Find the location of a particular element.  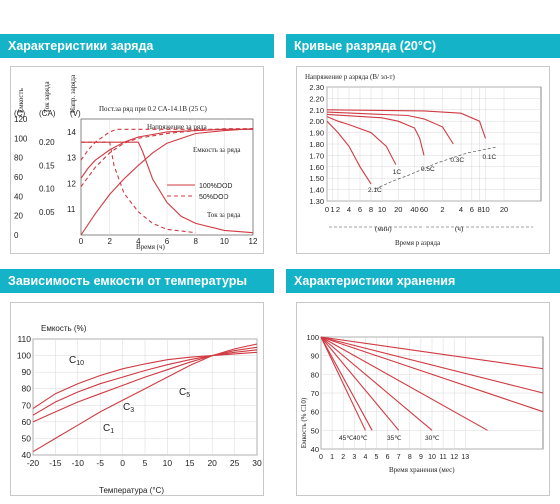

storage-tick-y: 50 is located at coordinates (315, 430).